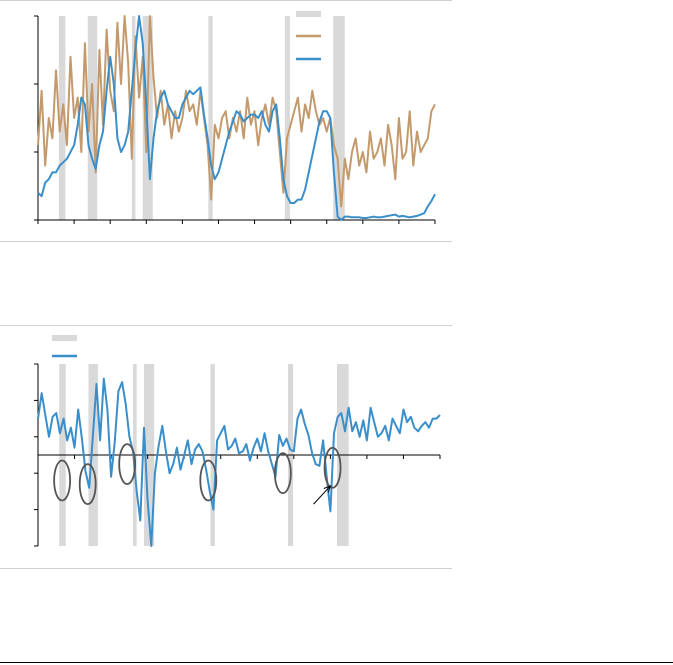 The height and width of the screenshot is (665, 673). What do you see at coordinates (226, 0) in the screenshot?
I see `top-rule` at bounding box center [226, 0].